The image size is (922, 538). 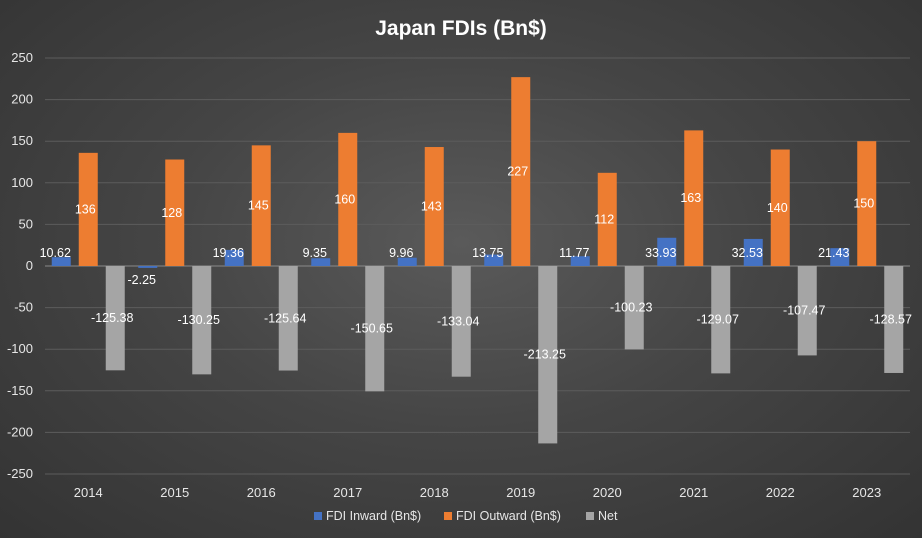 I want to click on y-axis-ticks: 250 200 150 100 50 0 -50 -100 -150 -200 -250, so click(x=20, y=265).